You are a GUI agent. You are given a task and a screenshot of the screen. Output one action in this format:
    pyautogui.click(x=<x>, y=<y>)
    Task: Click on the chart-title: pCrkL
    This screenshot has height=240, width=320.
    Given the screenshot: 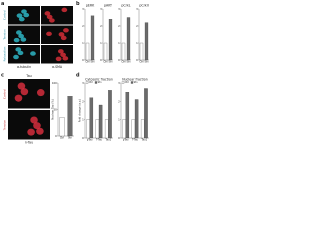 What is the action you would take?
    pyautogui.click(x=125, y=6)
    